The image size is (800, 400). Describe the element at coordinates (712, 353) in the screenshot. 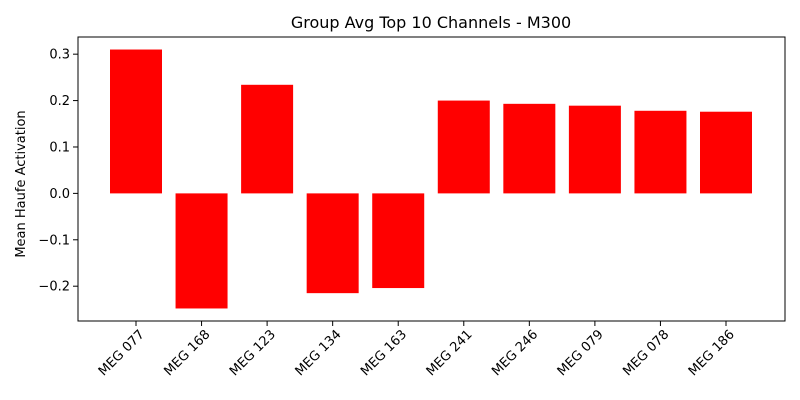

I see `x-tick-label: MEG 186` at that location.